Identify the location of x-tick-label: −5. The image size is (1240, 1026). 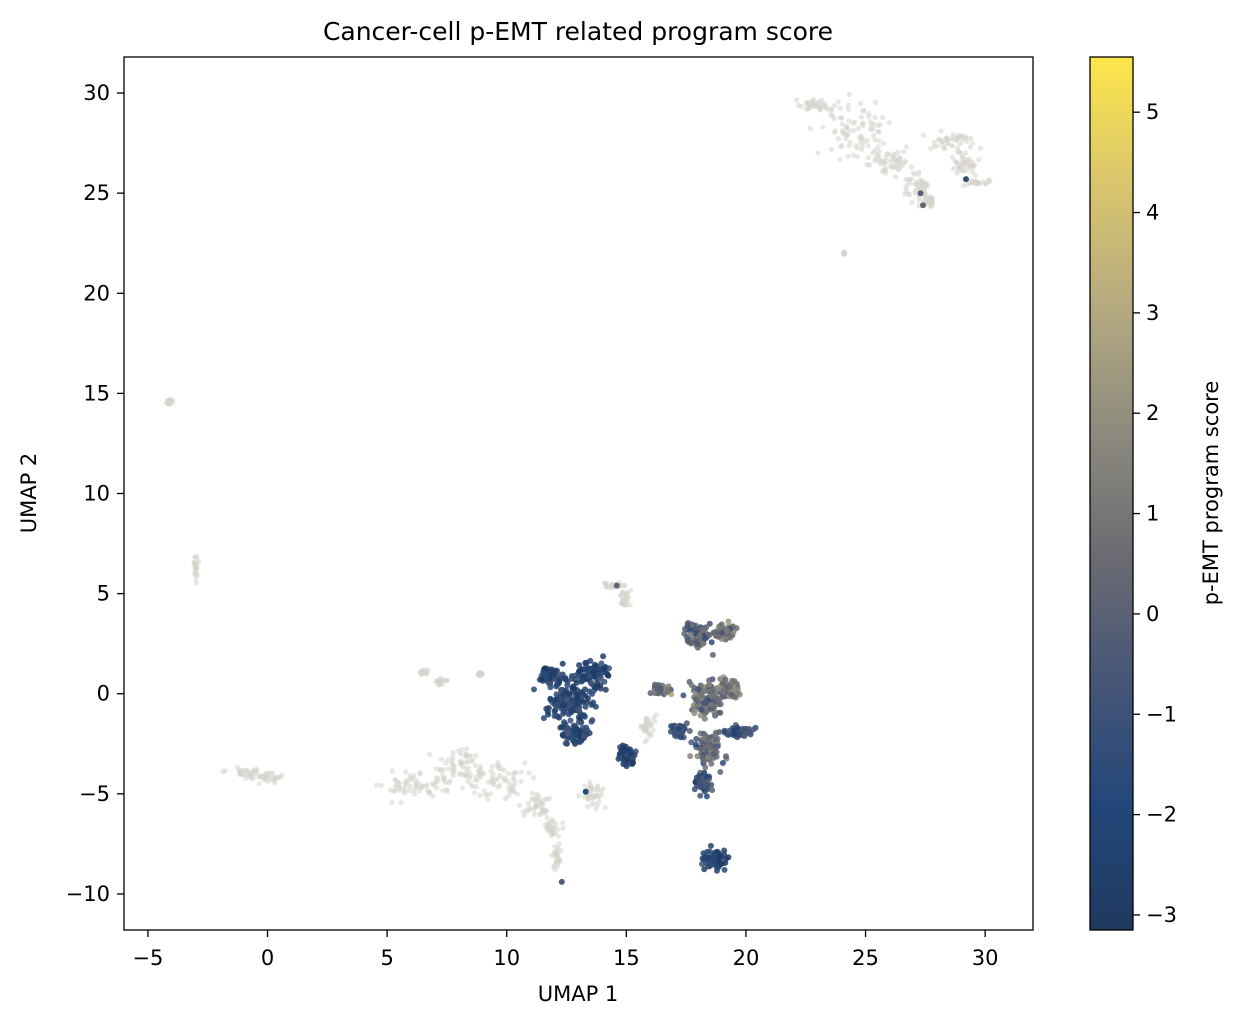
(147, 958).